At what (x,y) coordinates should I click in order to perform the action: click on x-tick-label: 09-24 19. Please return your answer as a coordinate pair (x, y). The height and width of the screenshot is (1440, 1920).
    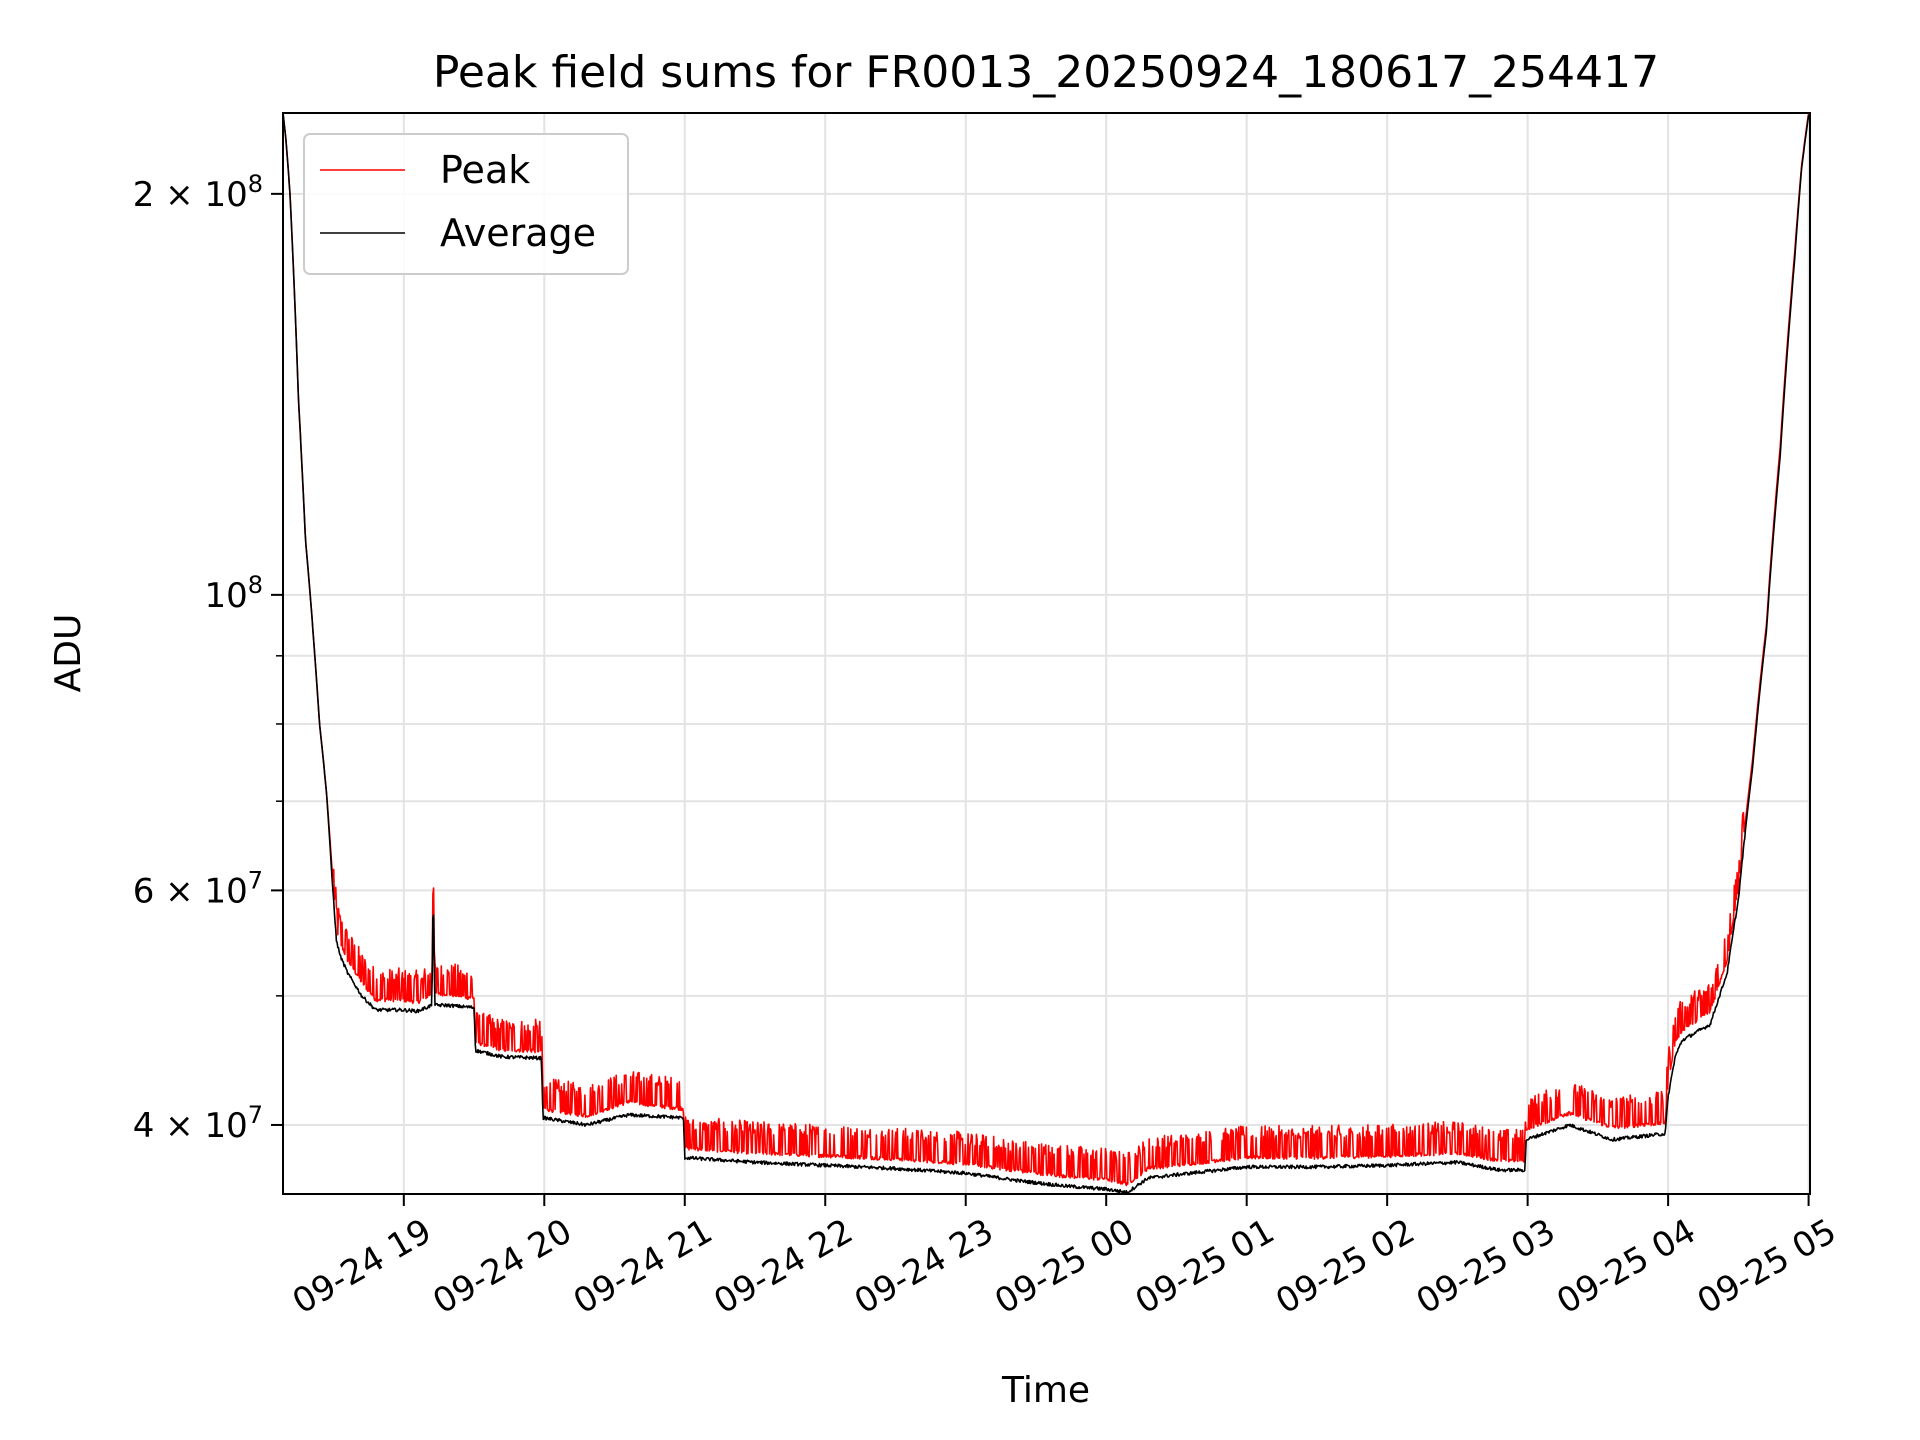
    Looking at the image, I should click on (362, 1266).